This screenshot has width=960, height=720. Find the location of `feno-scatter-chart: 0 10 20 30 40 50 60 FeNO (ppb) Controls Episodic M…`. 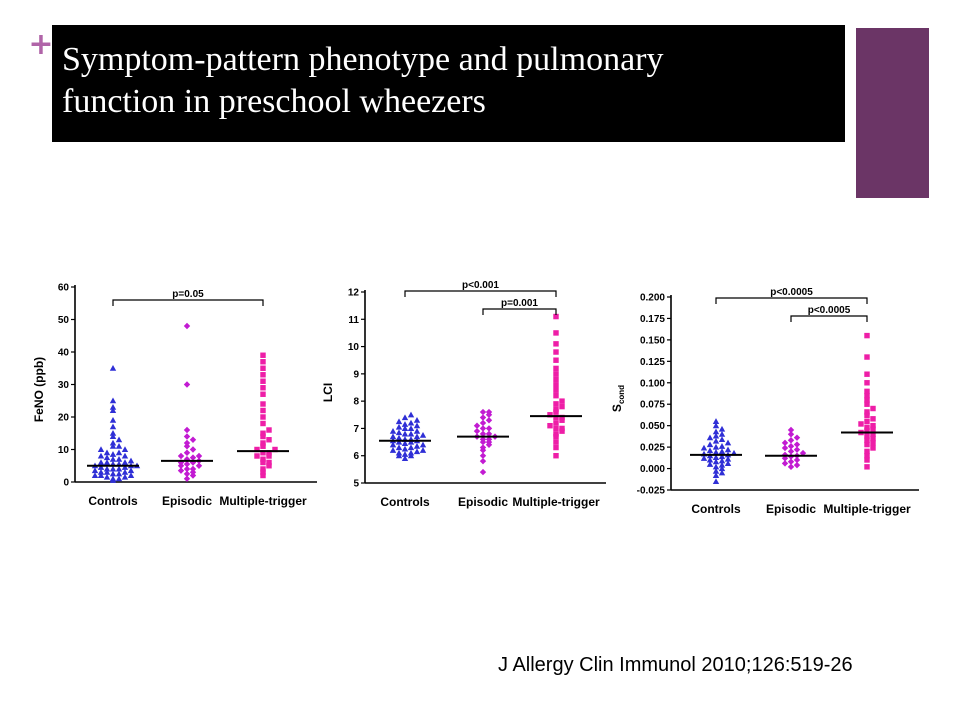

feno-scatter-chart: 0 10 20 30 40 50 60 FeNO (ppb) Controls Episodic M… is located at coordinates (174, 395).